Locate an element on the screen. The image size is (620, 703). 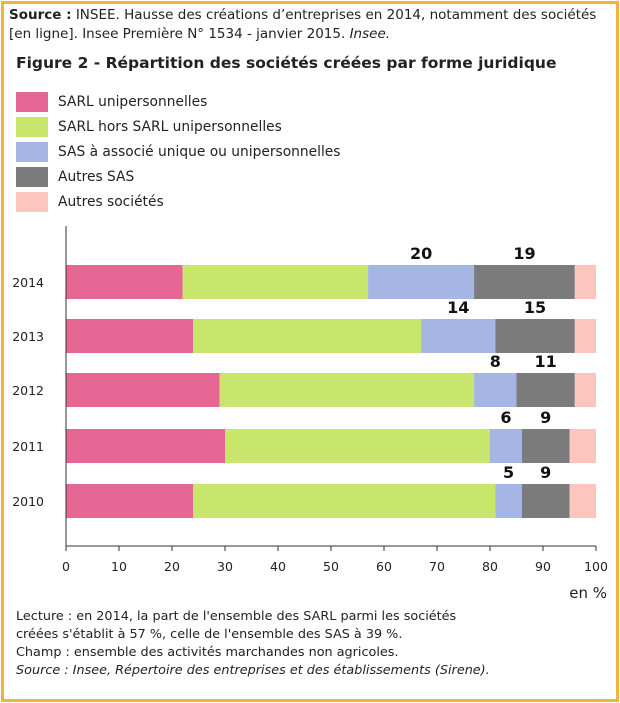
legend-label: Autres SAS is located at coordinates (96, 176).